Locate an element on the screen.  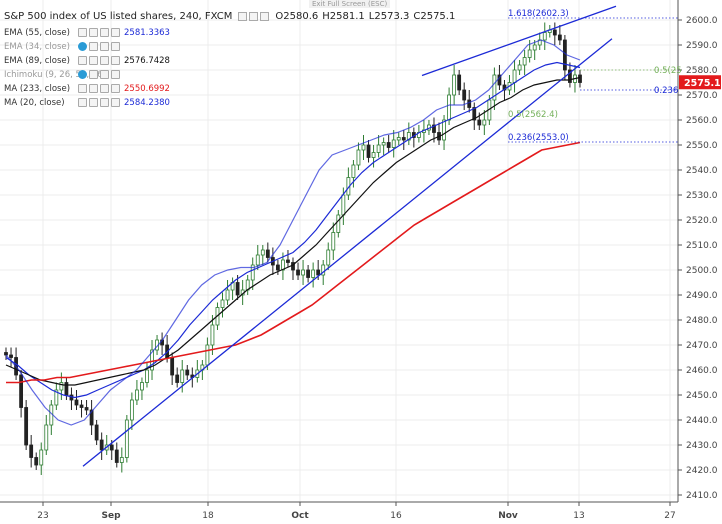
price-tick-label: 2430.0 is located at coordinates (702, 446).